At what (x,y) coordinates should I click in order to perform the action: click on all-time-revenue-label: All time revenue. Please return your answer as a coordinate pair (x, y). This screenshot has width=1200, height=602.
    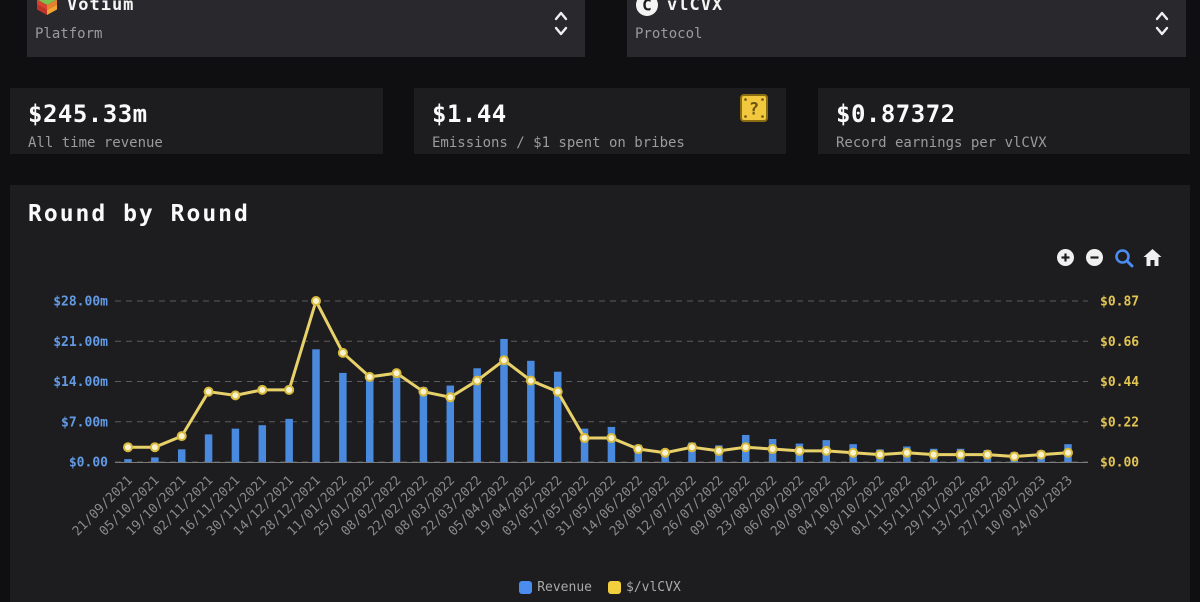
    Looking at the image, I should click on (95, 143).